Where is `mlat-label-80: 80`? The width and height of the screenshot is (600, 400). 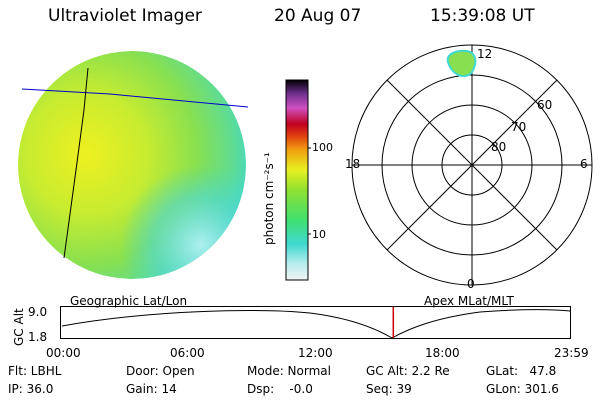 mlat-label-80: 80 is located at coordinates (499, 147).